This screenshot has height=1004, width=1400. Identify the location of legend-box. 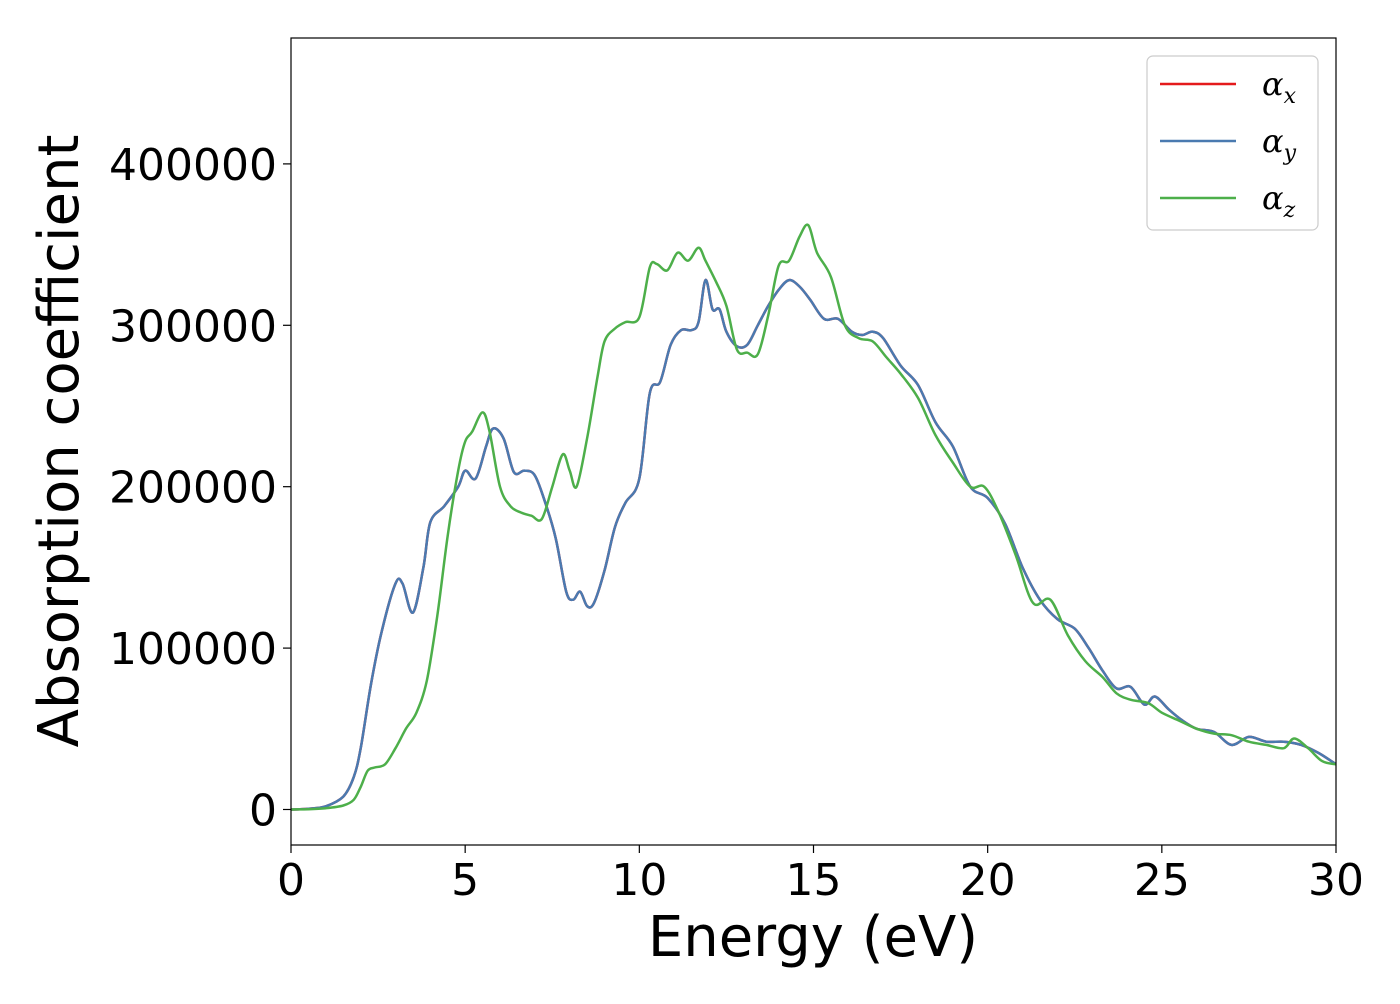
(1232, 143).